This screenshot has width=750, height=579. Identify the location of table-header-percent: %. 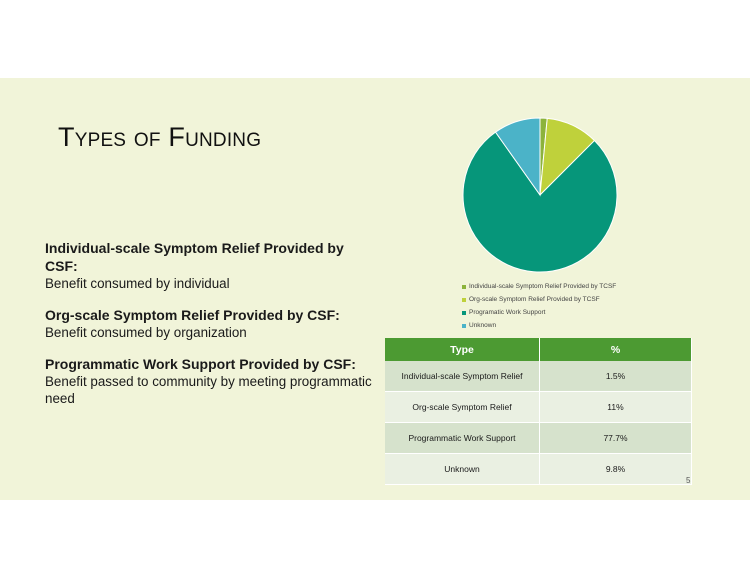
(615, 349).